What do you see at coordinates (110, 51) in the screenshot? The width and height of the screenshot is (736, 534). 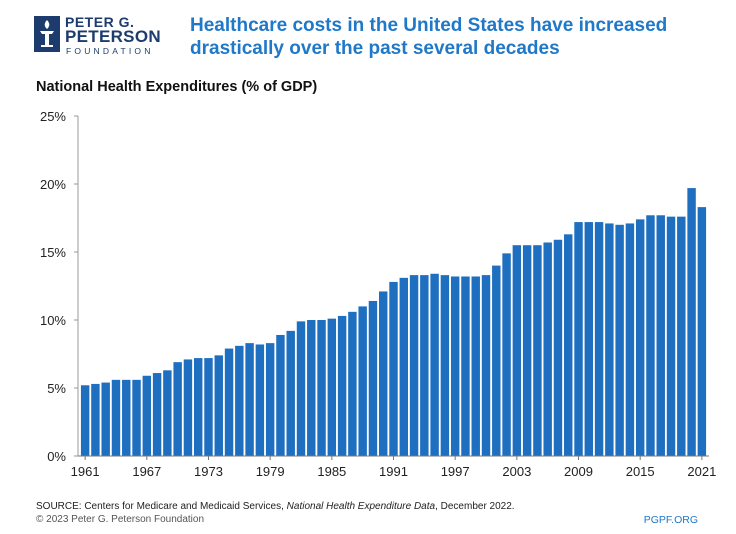 I see `logo-text-line3: FOUNDATION` at bounding box center [110, 51].